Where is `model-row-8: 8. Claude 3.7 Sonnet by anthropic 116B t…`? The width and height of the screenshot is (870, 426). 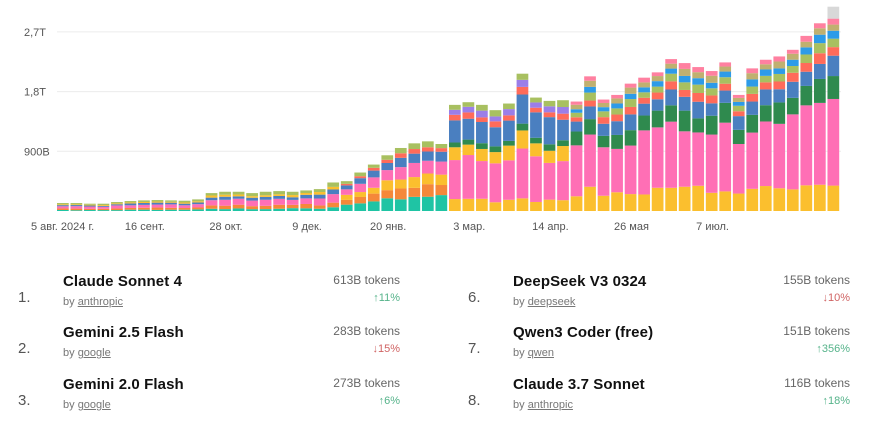
model-row-8: 8. Claude 3.7 Sonnet by anthropic 116B t… is located at coordinates (663, 401).